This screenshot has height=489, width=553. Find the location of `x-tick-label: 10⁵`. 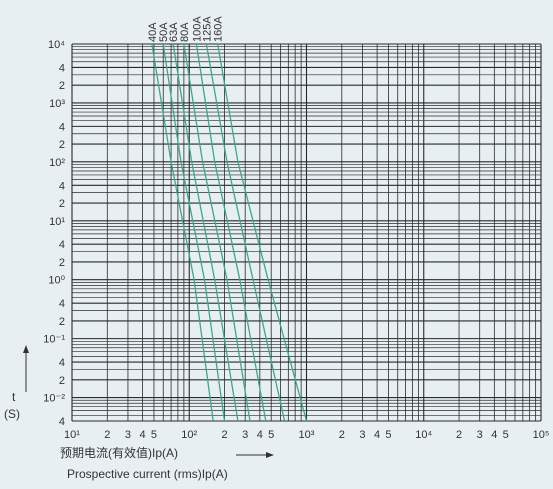

x-tick-label: 10⁵ is located at coordinates (541, 435).